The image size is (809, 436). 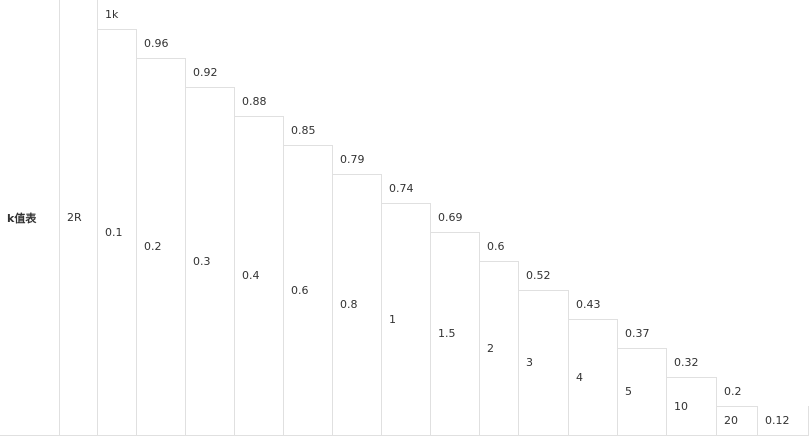 What do you see at coordinates (737, 421) in the screenshot?
I see `step-range: 20` at bounding box center [737, 421].